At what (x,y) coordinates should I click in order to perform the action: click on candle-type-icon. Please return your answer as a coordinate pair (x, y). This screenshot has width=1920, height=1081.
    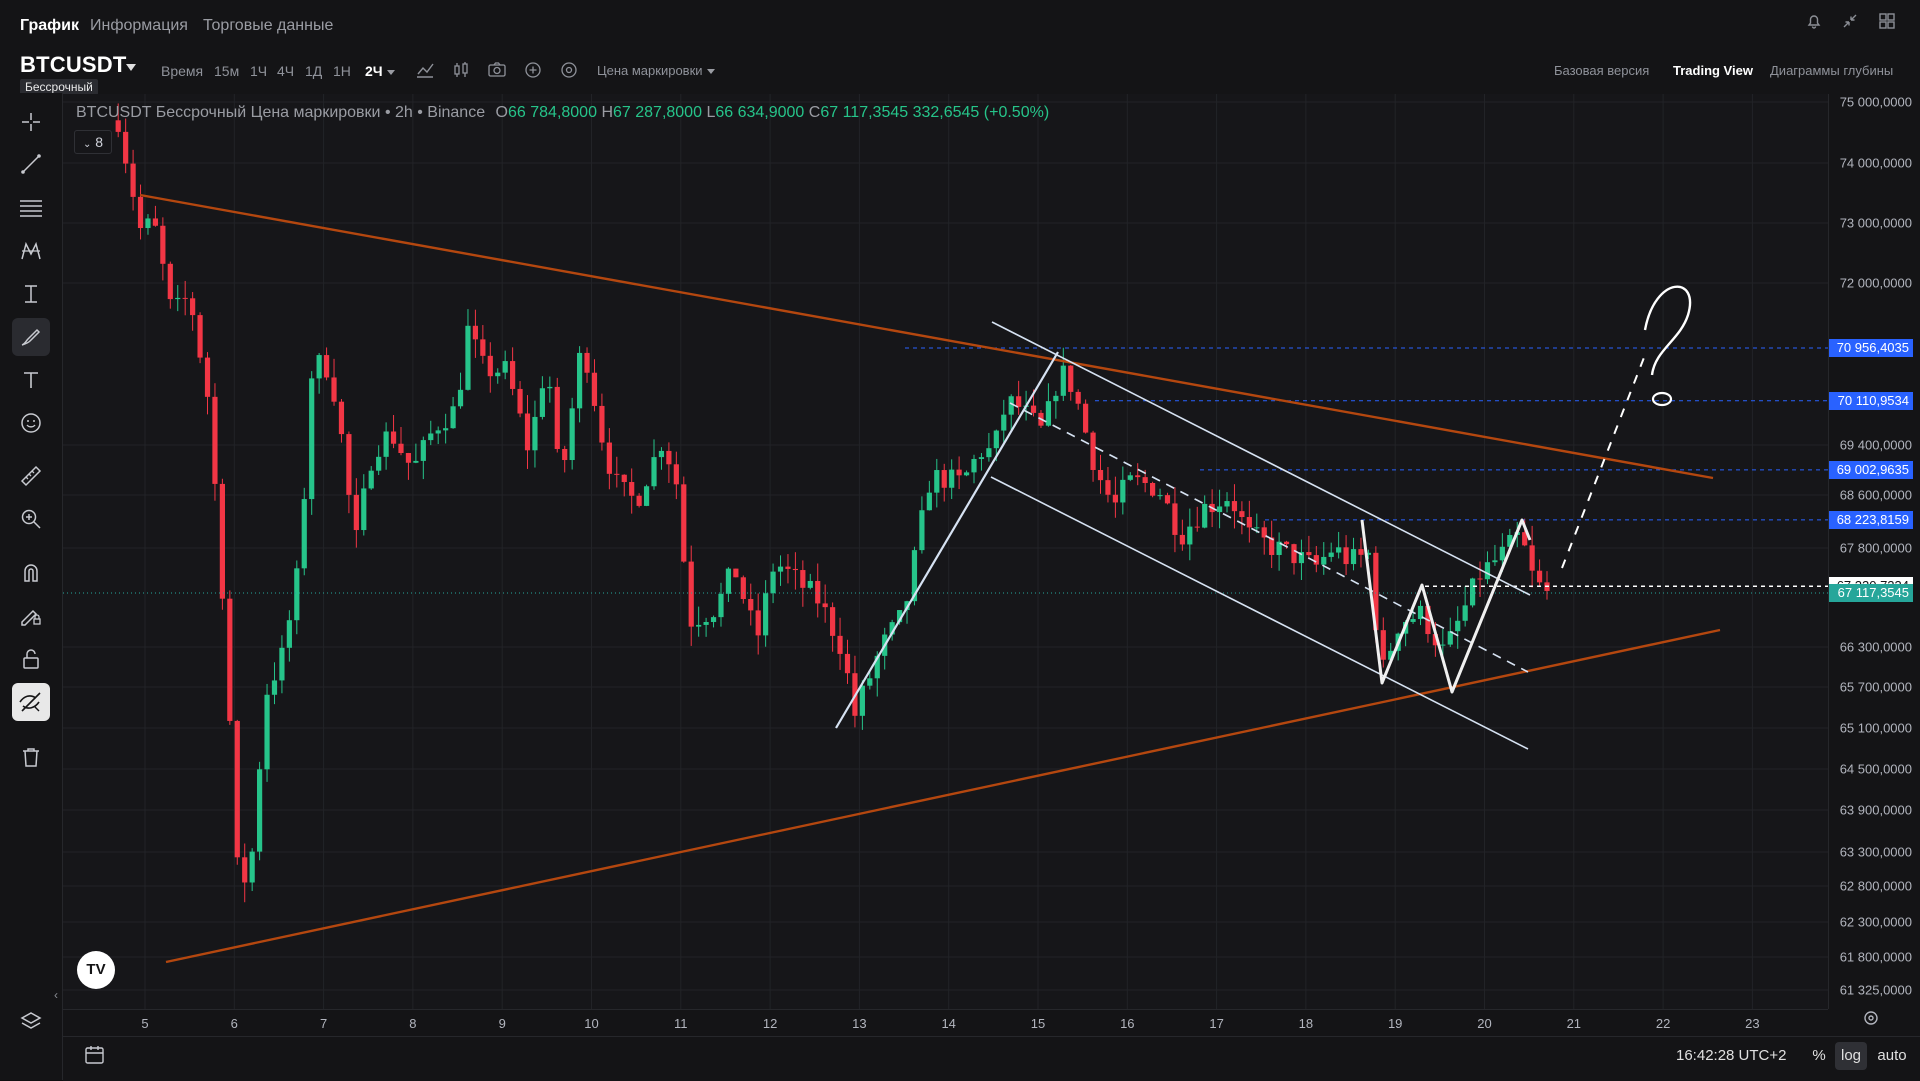
    Looking at the image, I should click on (462, 71).